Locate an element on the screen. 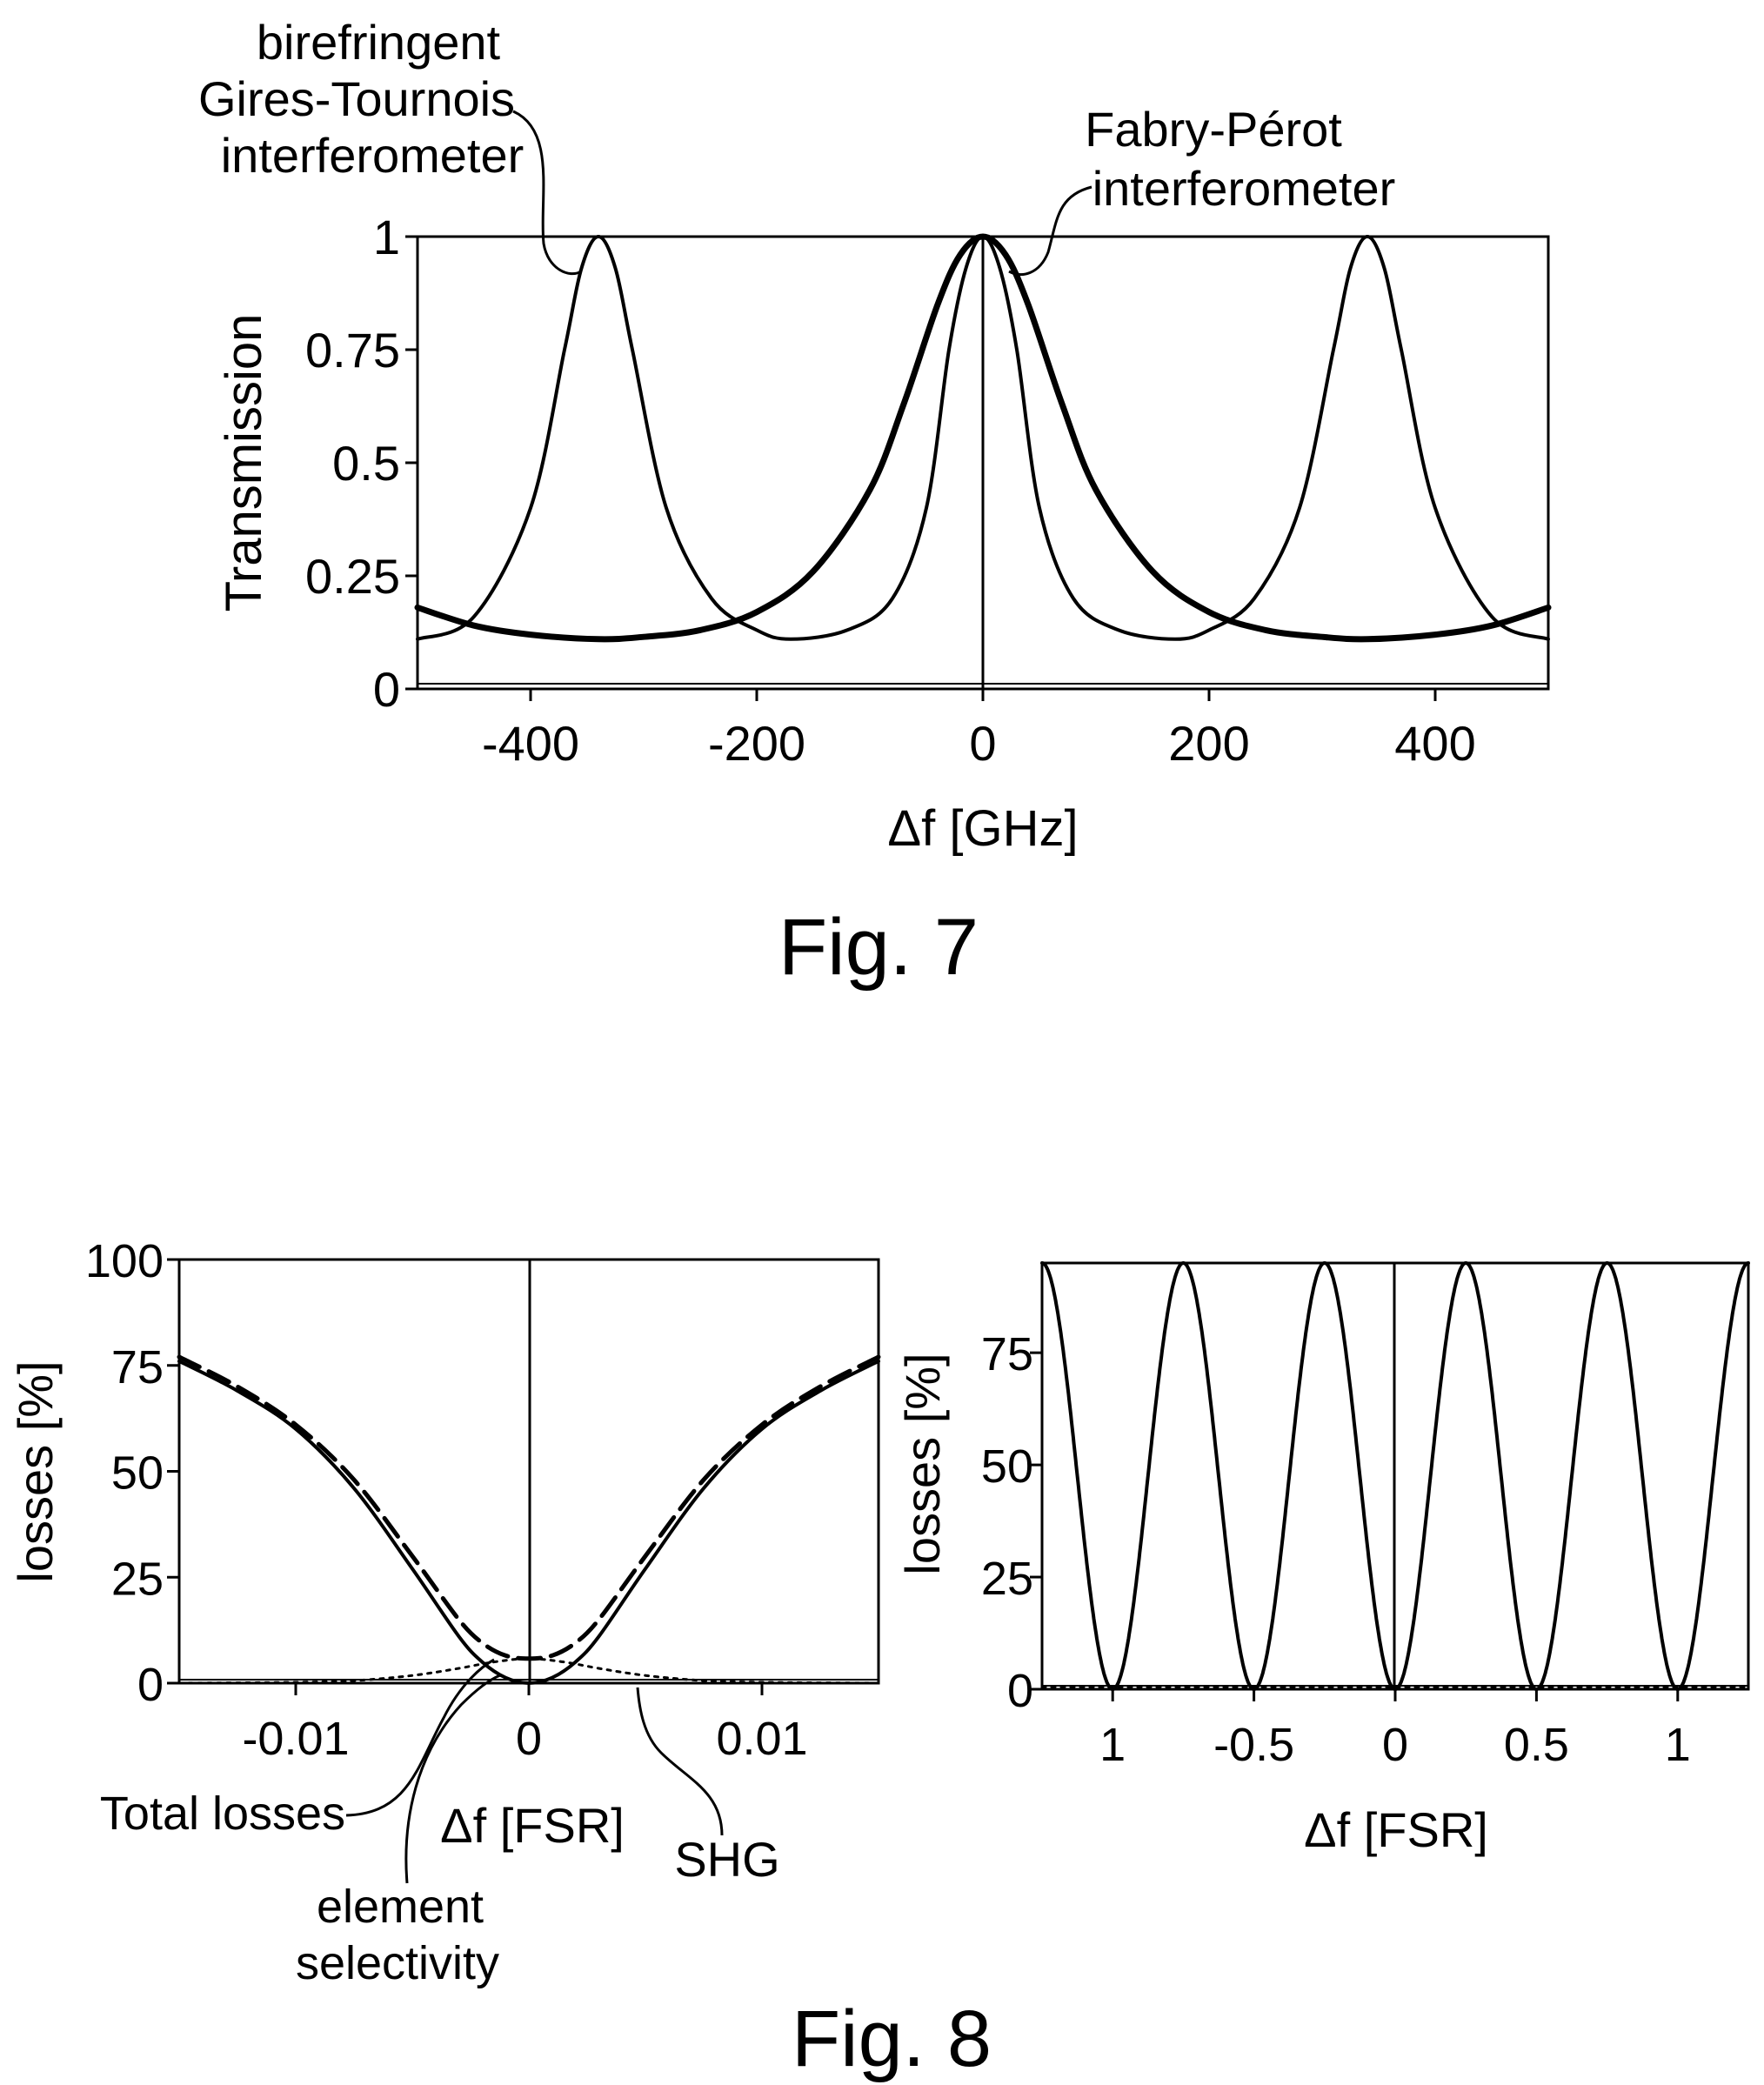  fig7-ytick-label-0: 0 is located at coordinates (386, 690).